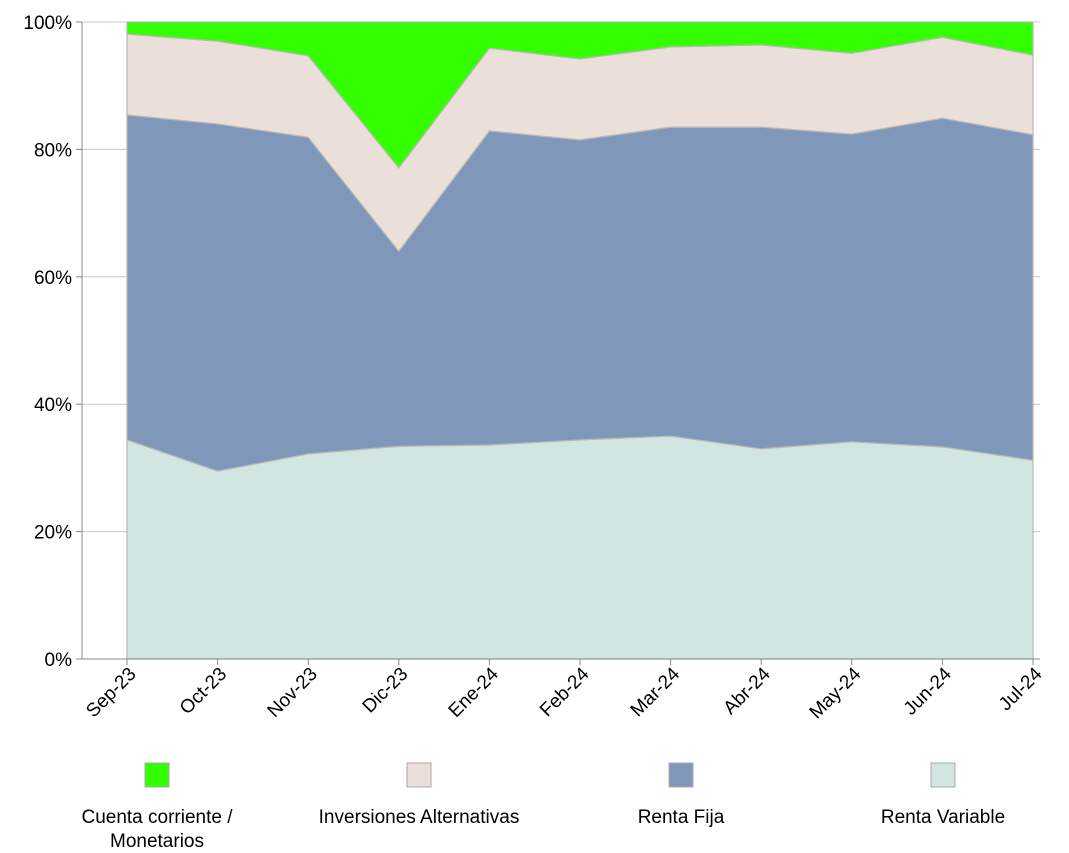 Image resolution: width=1069 pixels, height=853 pixels. What do you see at coordinates (747, 690) in the screenshot?
I see `x-tick-label: Abr-24` at bounding box center [747, 690].